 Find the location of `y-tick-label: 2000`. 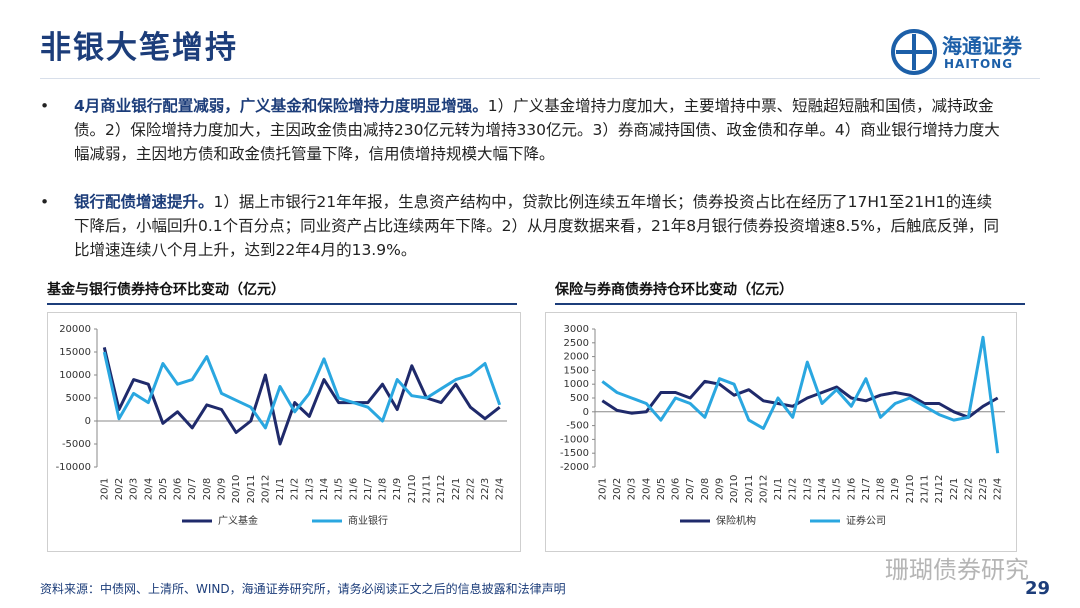

y-tick-label: 2000 is located at coordinates (576, 357).